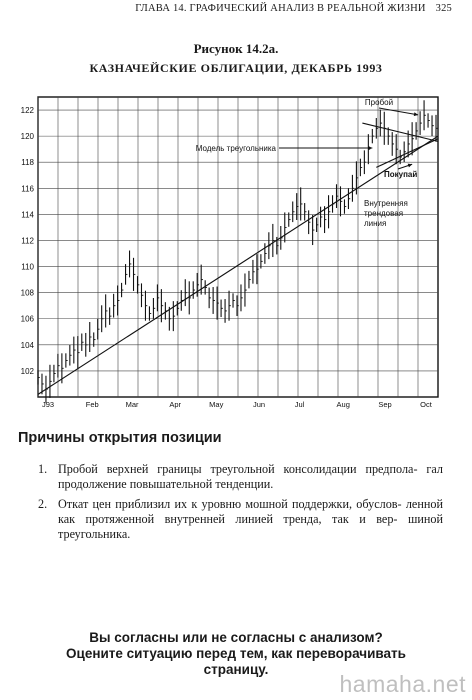 The image size is (472, 700). What do you see at coordinates (43, 469) in the screenshot?
I see `list-item-number: 1.` at bounding box center [43, 469].